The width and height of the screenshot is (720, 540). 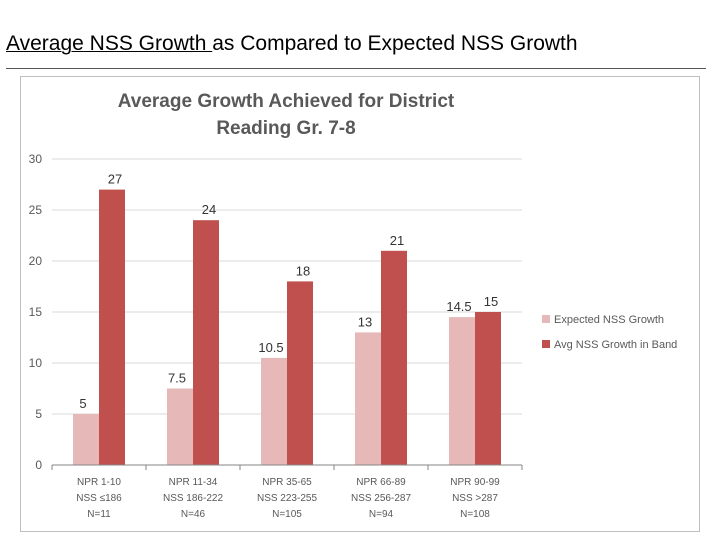 What do you see at coordinates (395, 43) in the screenshot?
I see `slide-title-rest: as Compared to Expected NSS Growth` at bounding box center [395, 43].